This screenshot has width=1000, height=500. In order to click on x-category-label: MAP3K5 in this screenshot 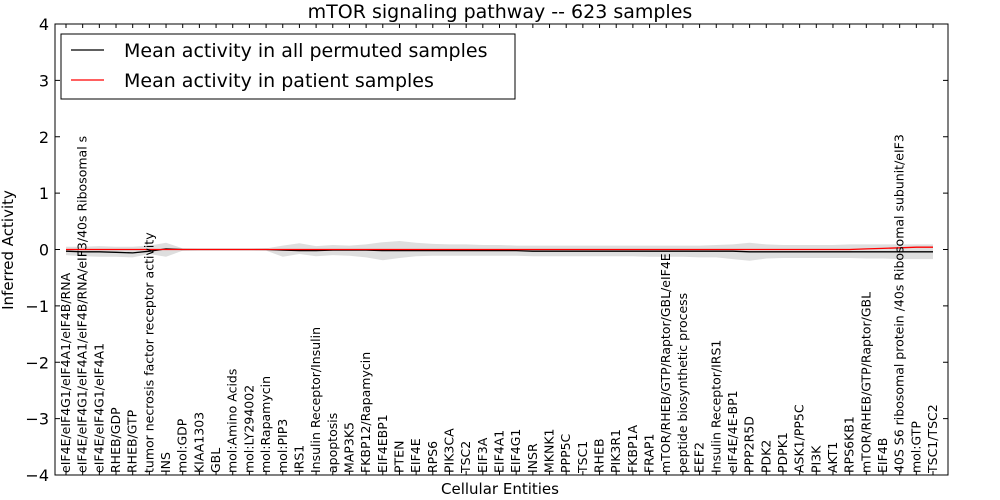, I will do `click(348, 447)`.